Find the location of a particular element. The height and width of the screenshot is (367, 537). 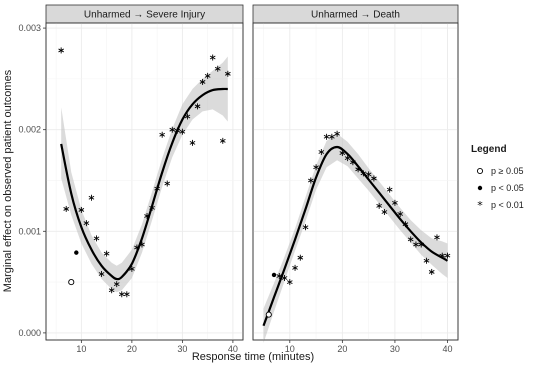

legend-open-circle-marker is located at coordinates (480, 171).